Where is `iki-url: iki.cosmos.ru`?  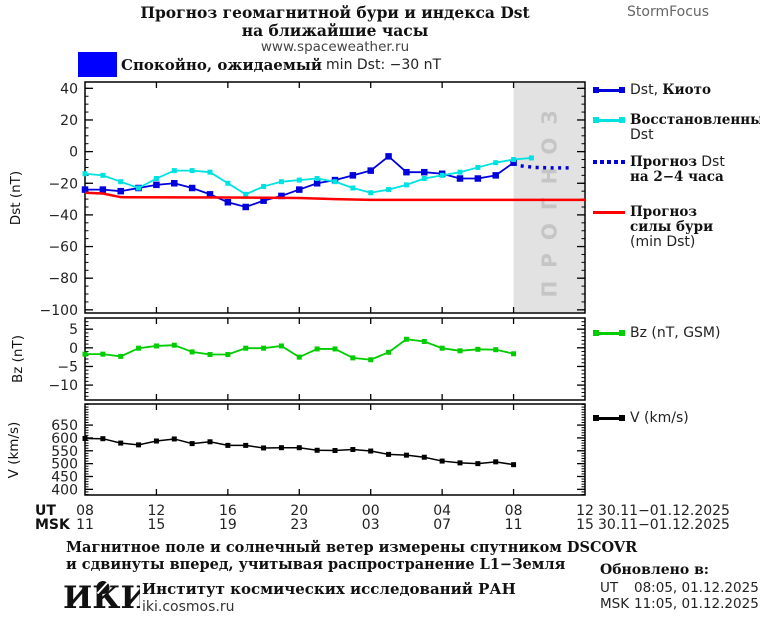
iki-url: iki.cosmos.ru is located at coordinates (188, 607).